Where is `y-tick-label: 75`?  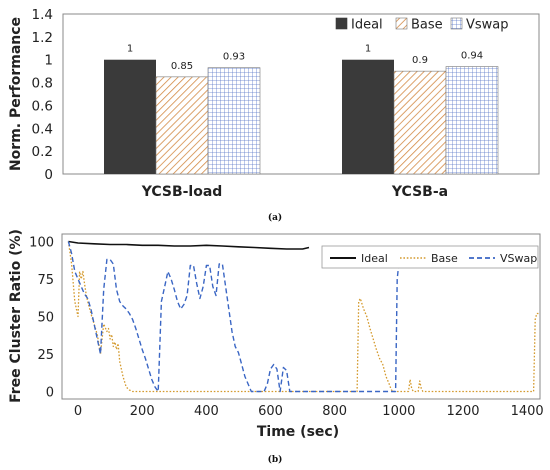 y-tick-label: 75 is located at coordinates (45, 280).